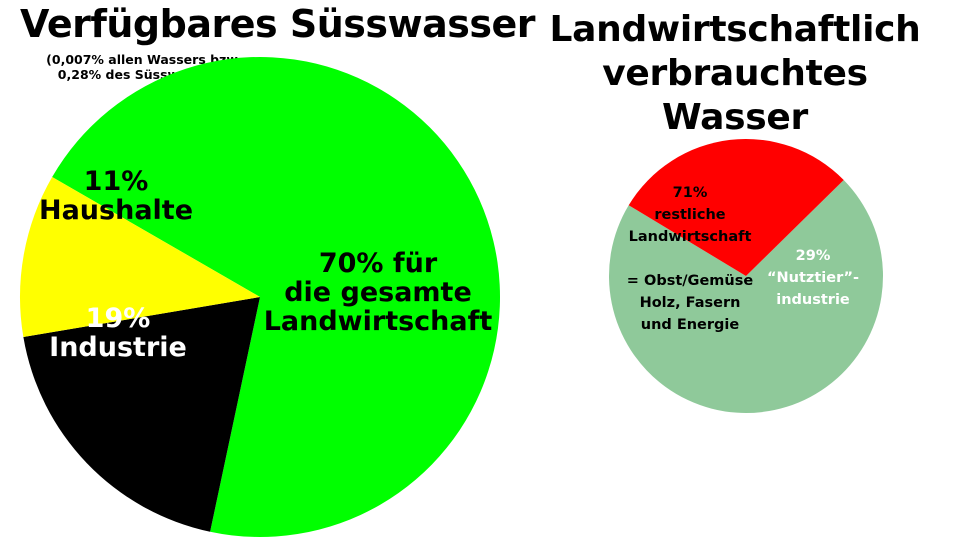 Image resolution: width=980 pixels, height=551 pixels. I want to click on slice-label: 11% Haushalte, so click(116, 196).